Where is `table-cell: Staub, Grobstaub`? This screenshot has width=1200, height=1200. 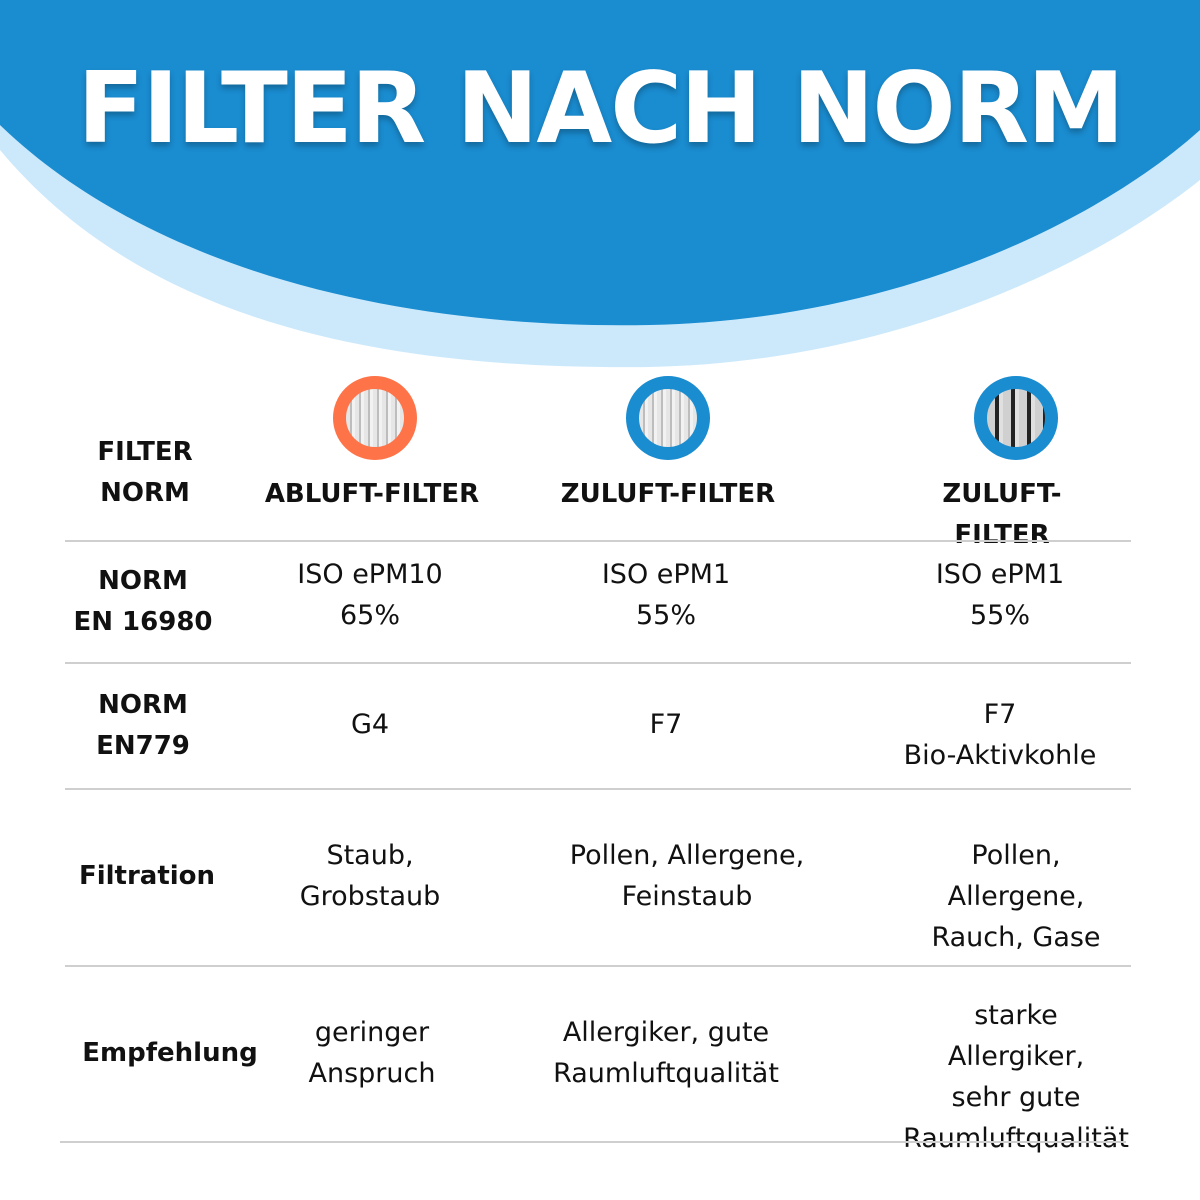
table-cell: Staub, Grobstaub is located at coordinates (370, 876).